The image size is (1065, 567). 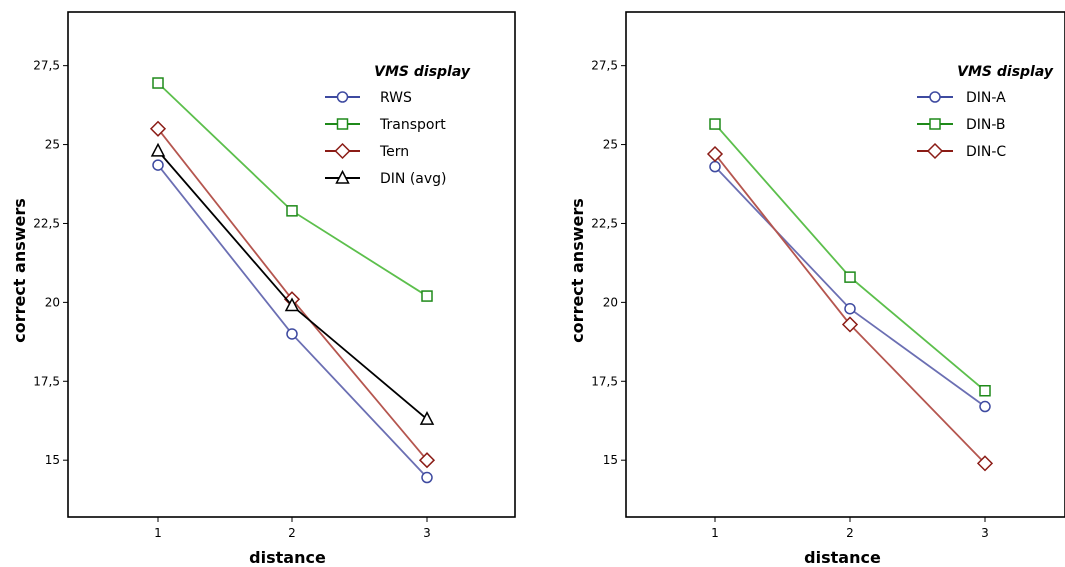 I want to click on legend-entry: DIN (avg), so click(x=386, y=178).